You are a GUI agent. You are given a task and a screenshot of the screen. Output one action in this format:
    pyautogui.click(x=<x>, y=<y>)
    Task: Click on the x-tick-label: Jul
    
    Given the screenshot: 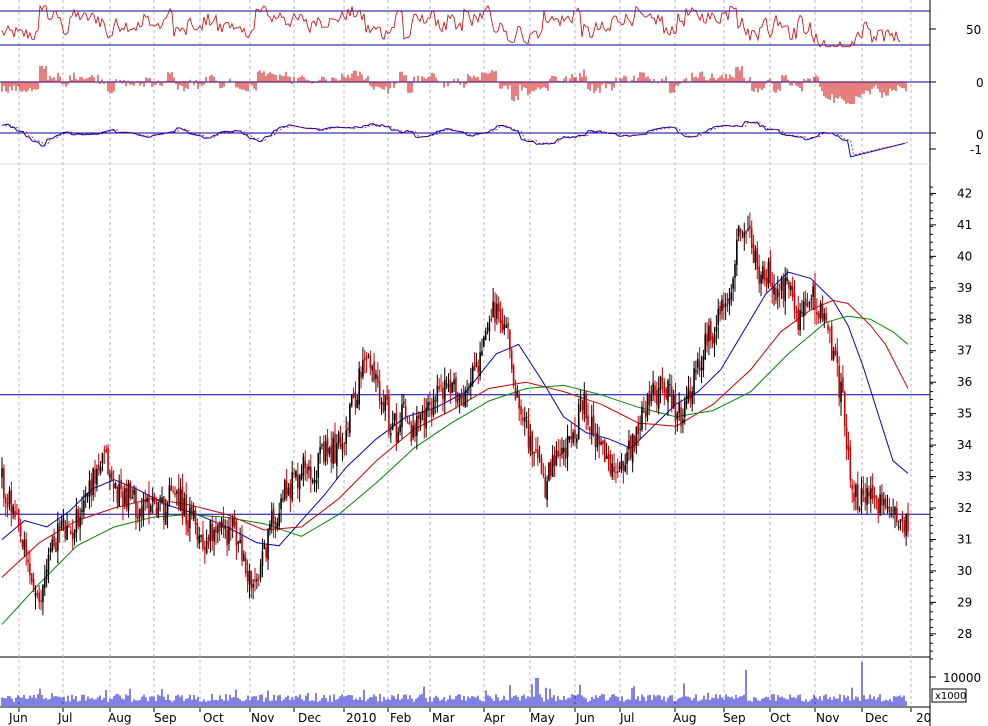 What is the action you would take?
    pyautogui.click(x=64, y=718)
    